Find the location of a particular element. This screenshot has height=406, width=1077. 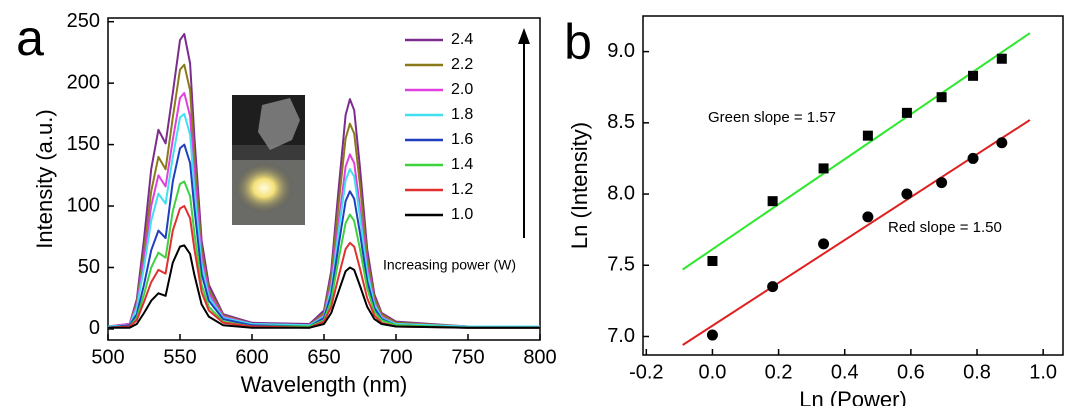

x-tick-label: 0.2 is located at coordinates (779, 372).